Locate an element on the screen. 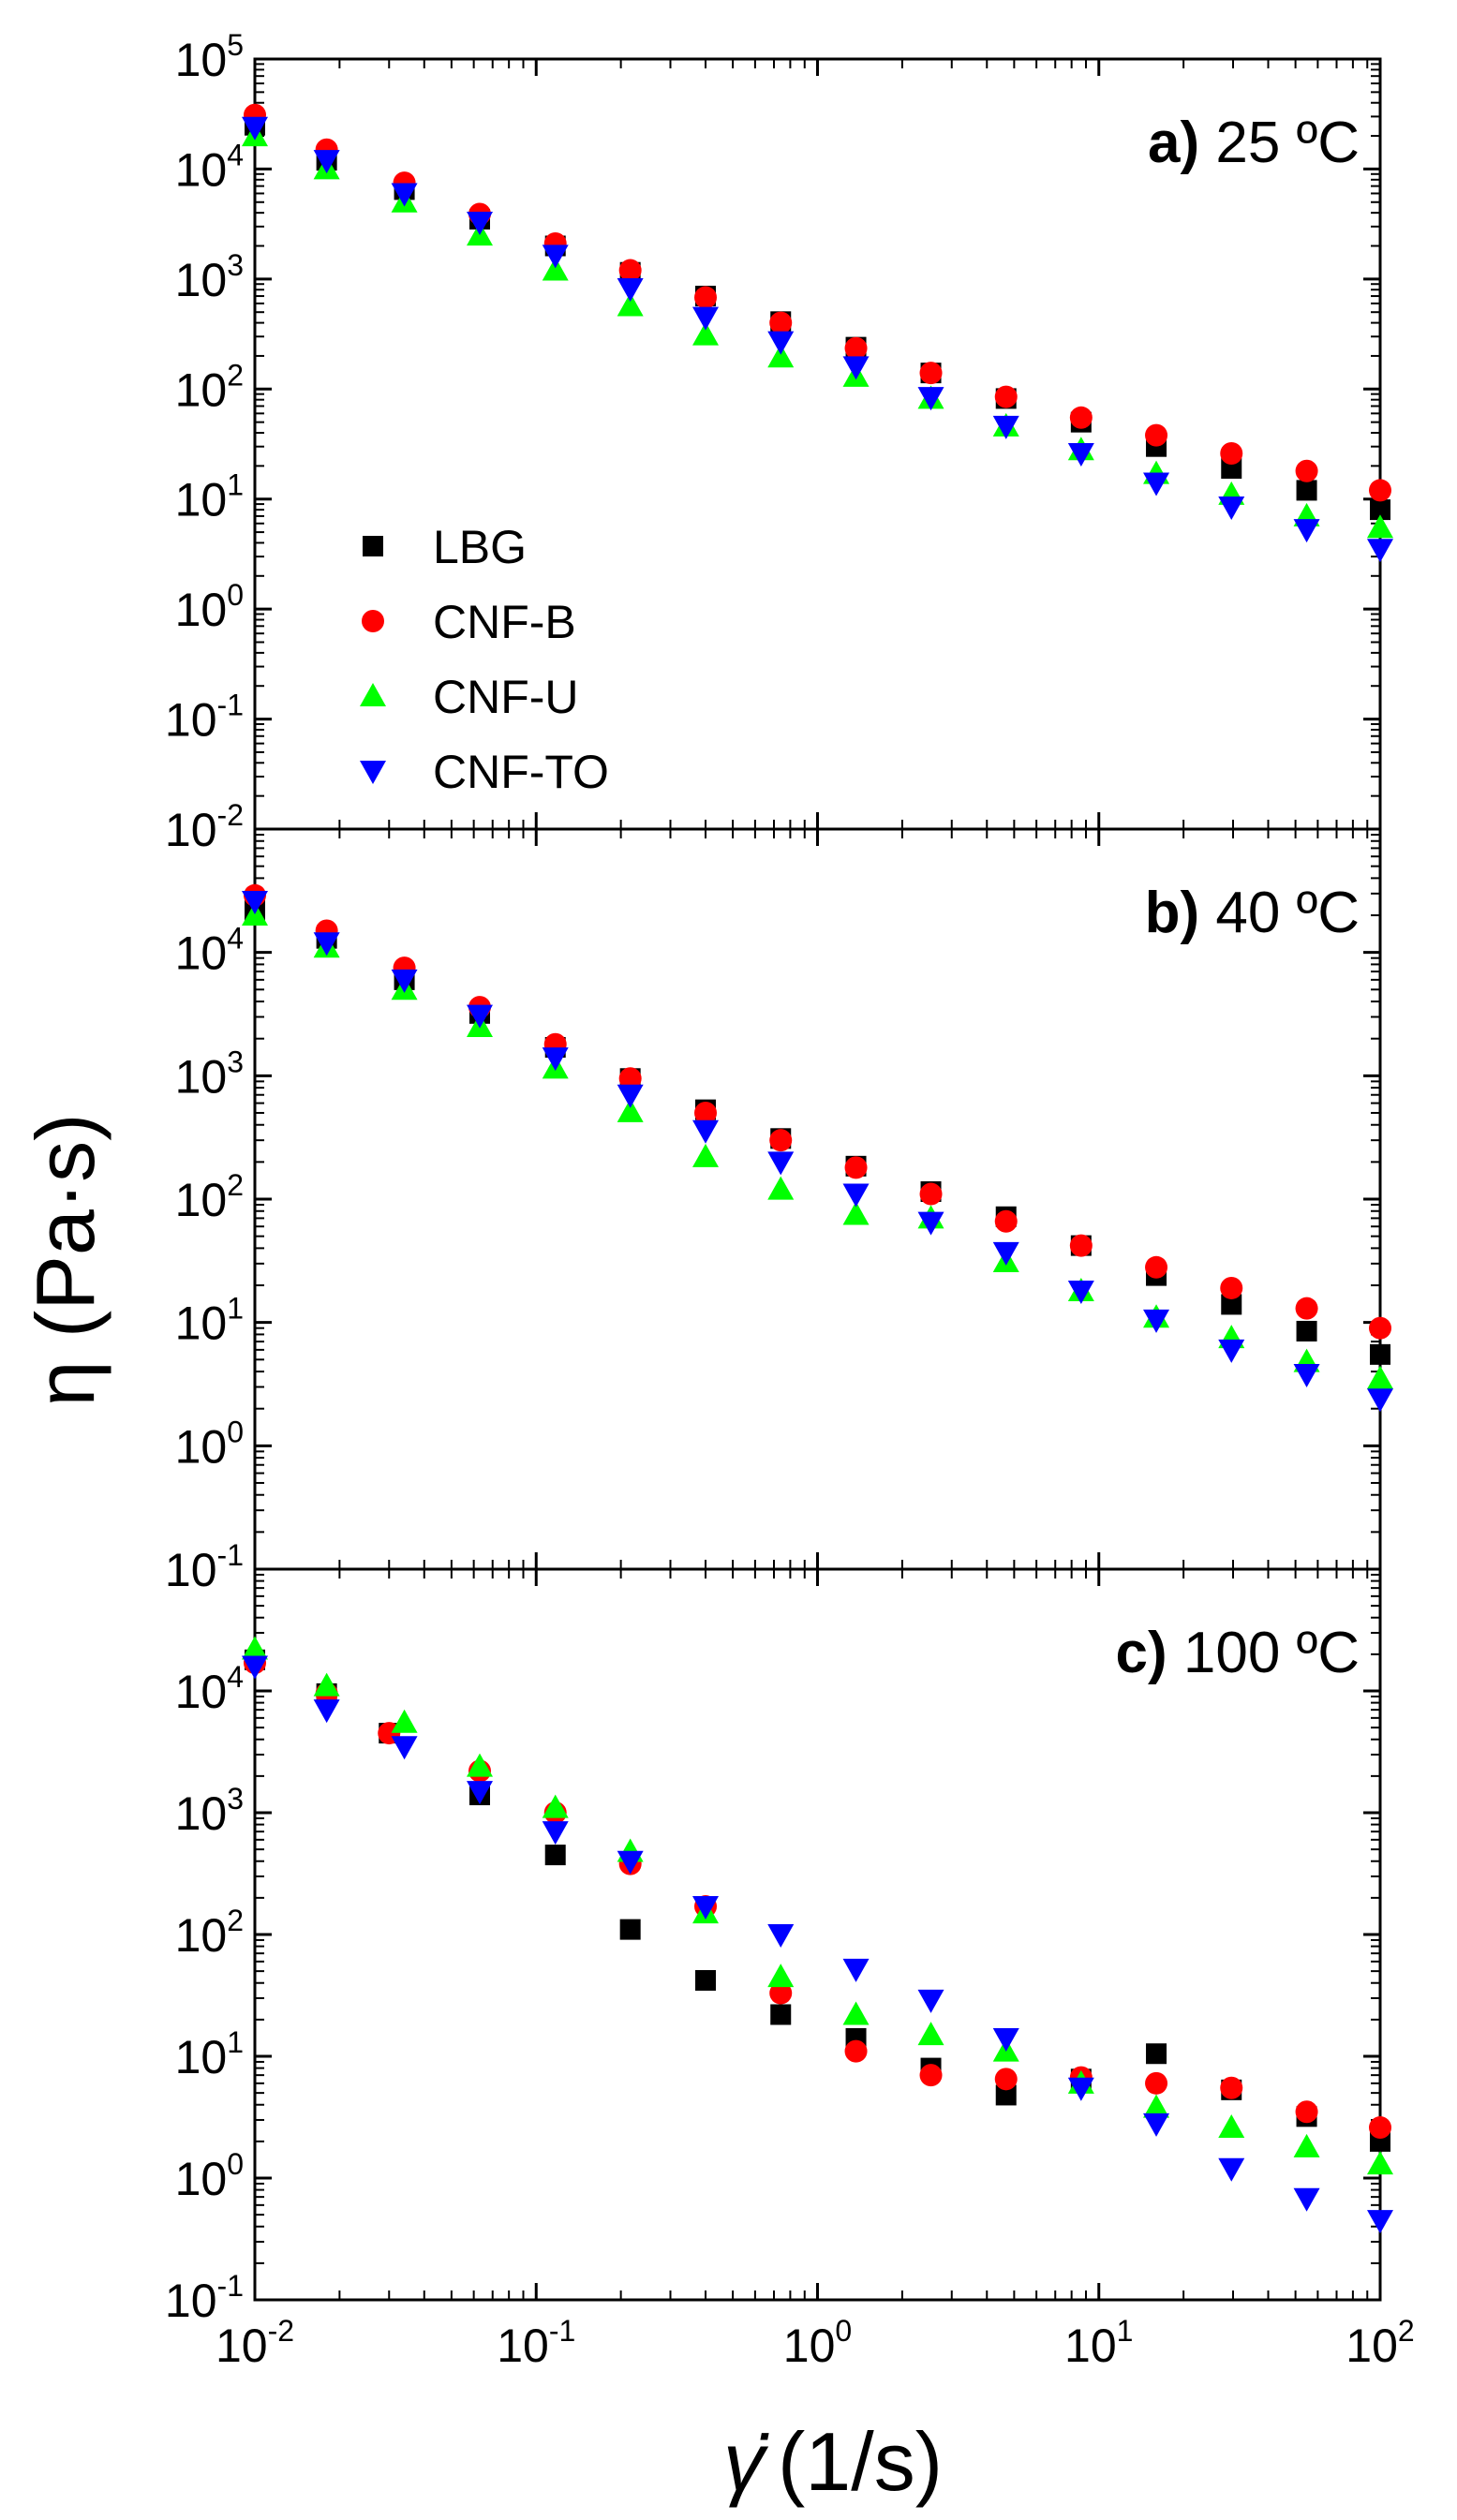 This screenshot has width=1457, height=2520. panel-letter: b) is located at coordinates (1172, 913).